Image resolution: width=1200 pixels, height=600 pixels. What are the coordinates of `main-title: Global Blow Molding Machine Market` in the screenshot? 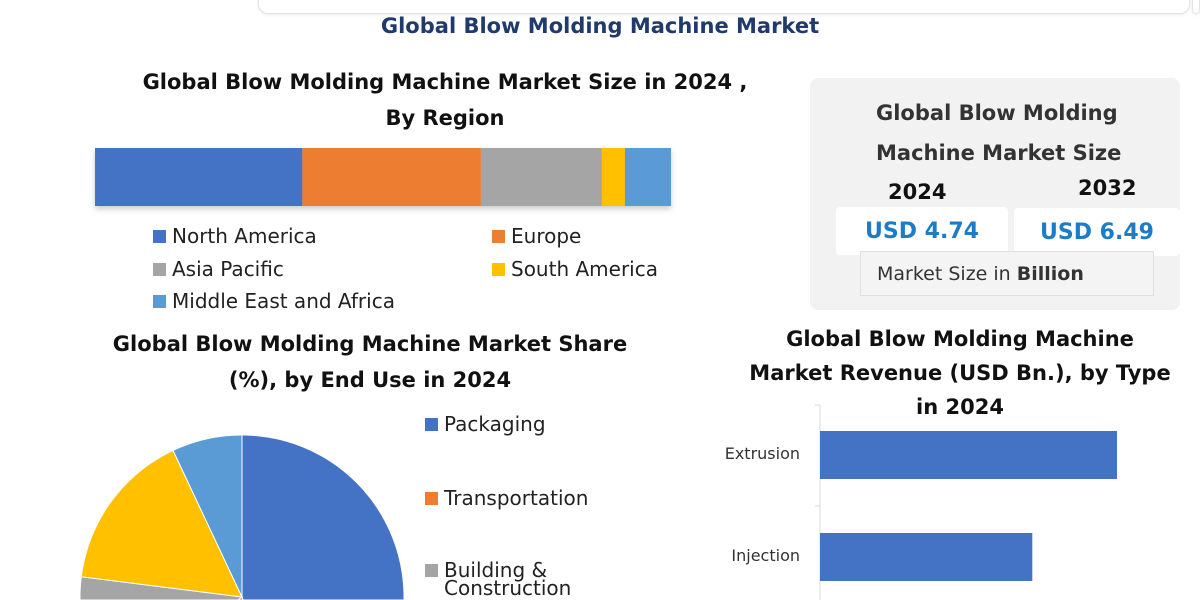 It's located at (600, 26).